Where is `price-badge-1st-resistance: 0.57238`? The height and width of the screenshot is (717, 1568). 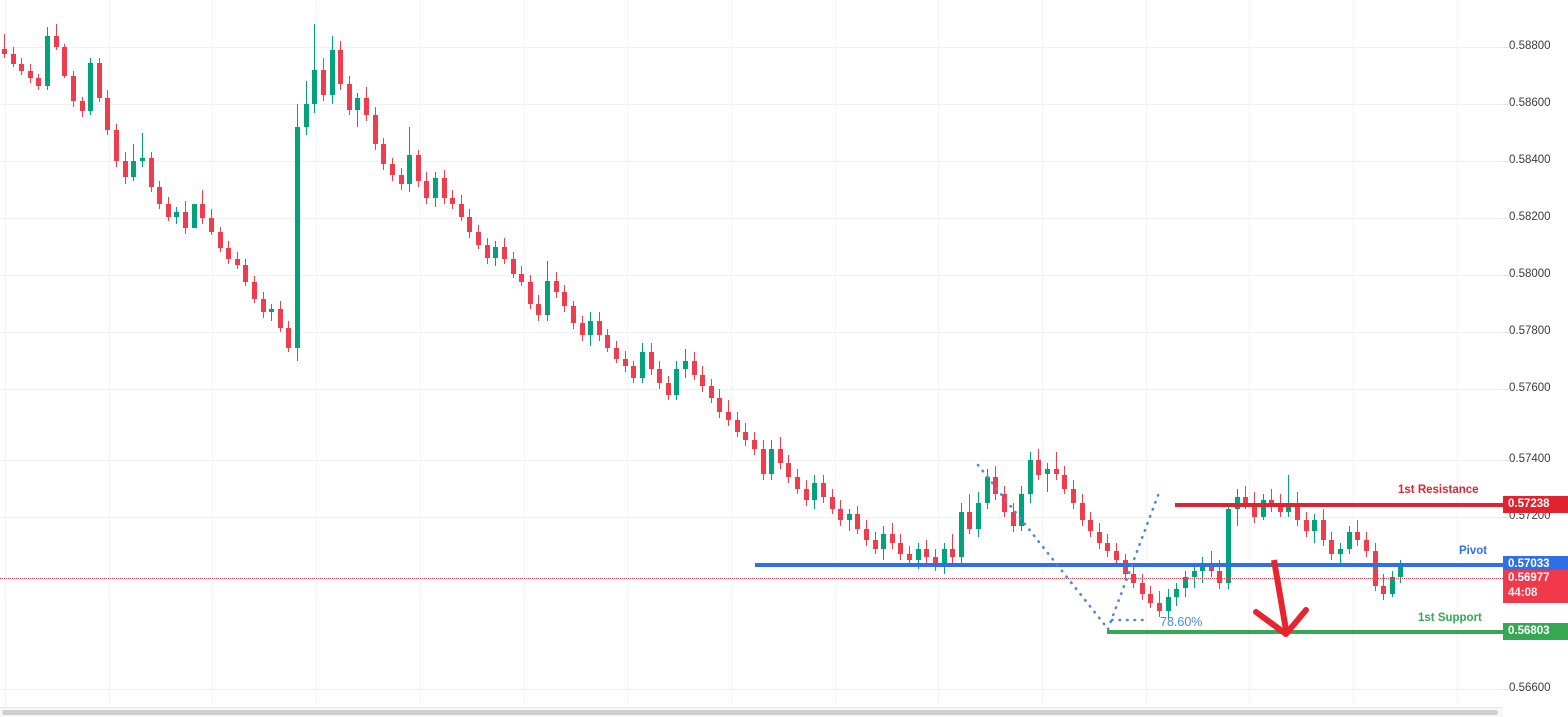 price-badge-1st-resistance: 0.57238 is located at coordinates (1535, 504).